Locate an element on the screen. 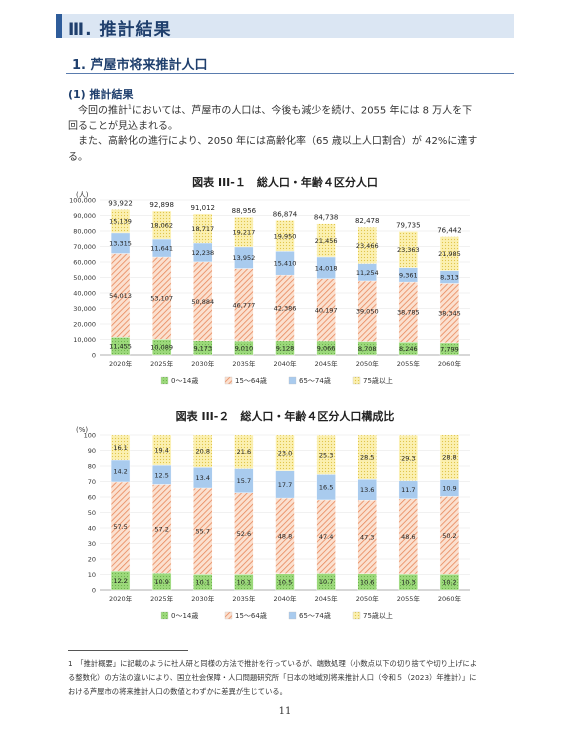  data-label: 19,217 is located at coordinates (244, 233).